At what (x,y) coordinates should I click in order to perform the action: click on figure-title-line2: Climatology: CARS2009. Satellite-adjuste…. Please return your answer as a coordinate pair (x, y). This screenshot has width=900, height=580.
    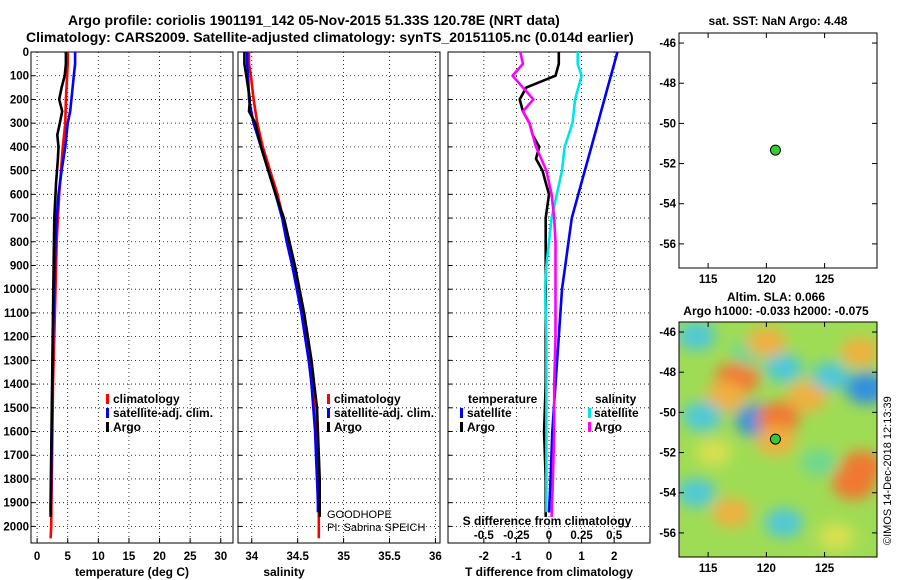
    Looking at the image, I should click on (330, 37).